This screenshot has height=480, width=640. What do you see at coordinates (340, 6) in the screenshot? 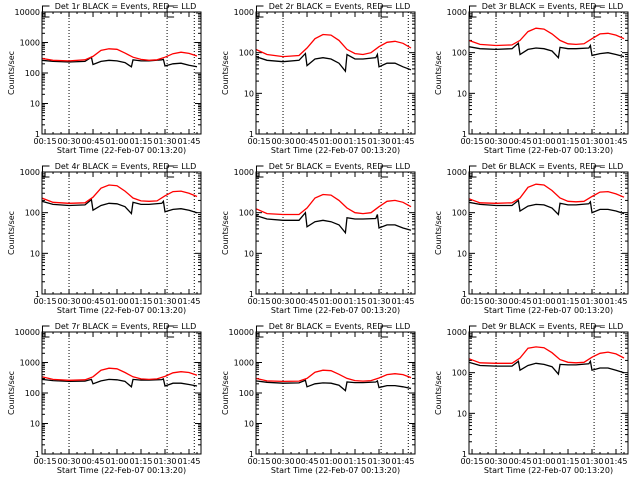
I see `plot-title: Det 2r BLACK = Events, RED = LLD` at bounding box center [340, 6].